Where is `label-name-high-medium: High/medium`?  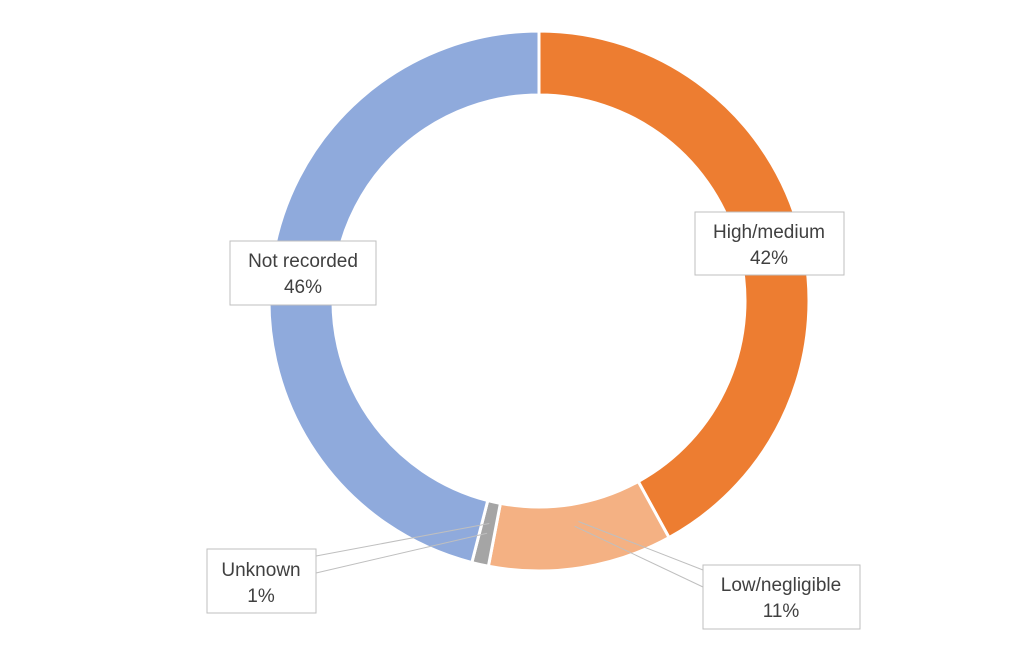 label-name-high-medium: High/medium is located at coordinates (769, 232).